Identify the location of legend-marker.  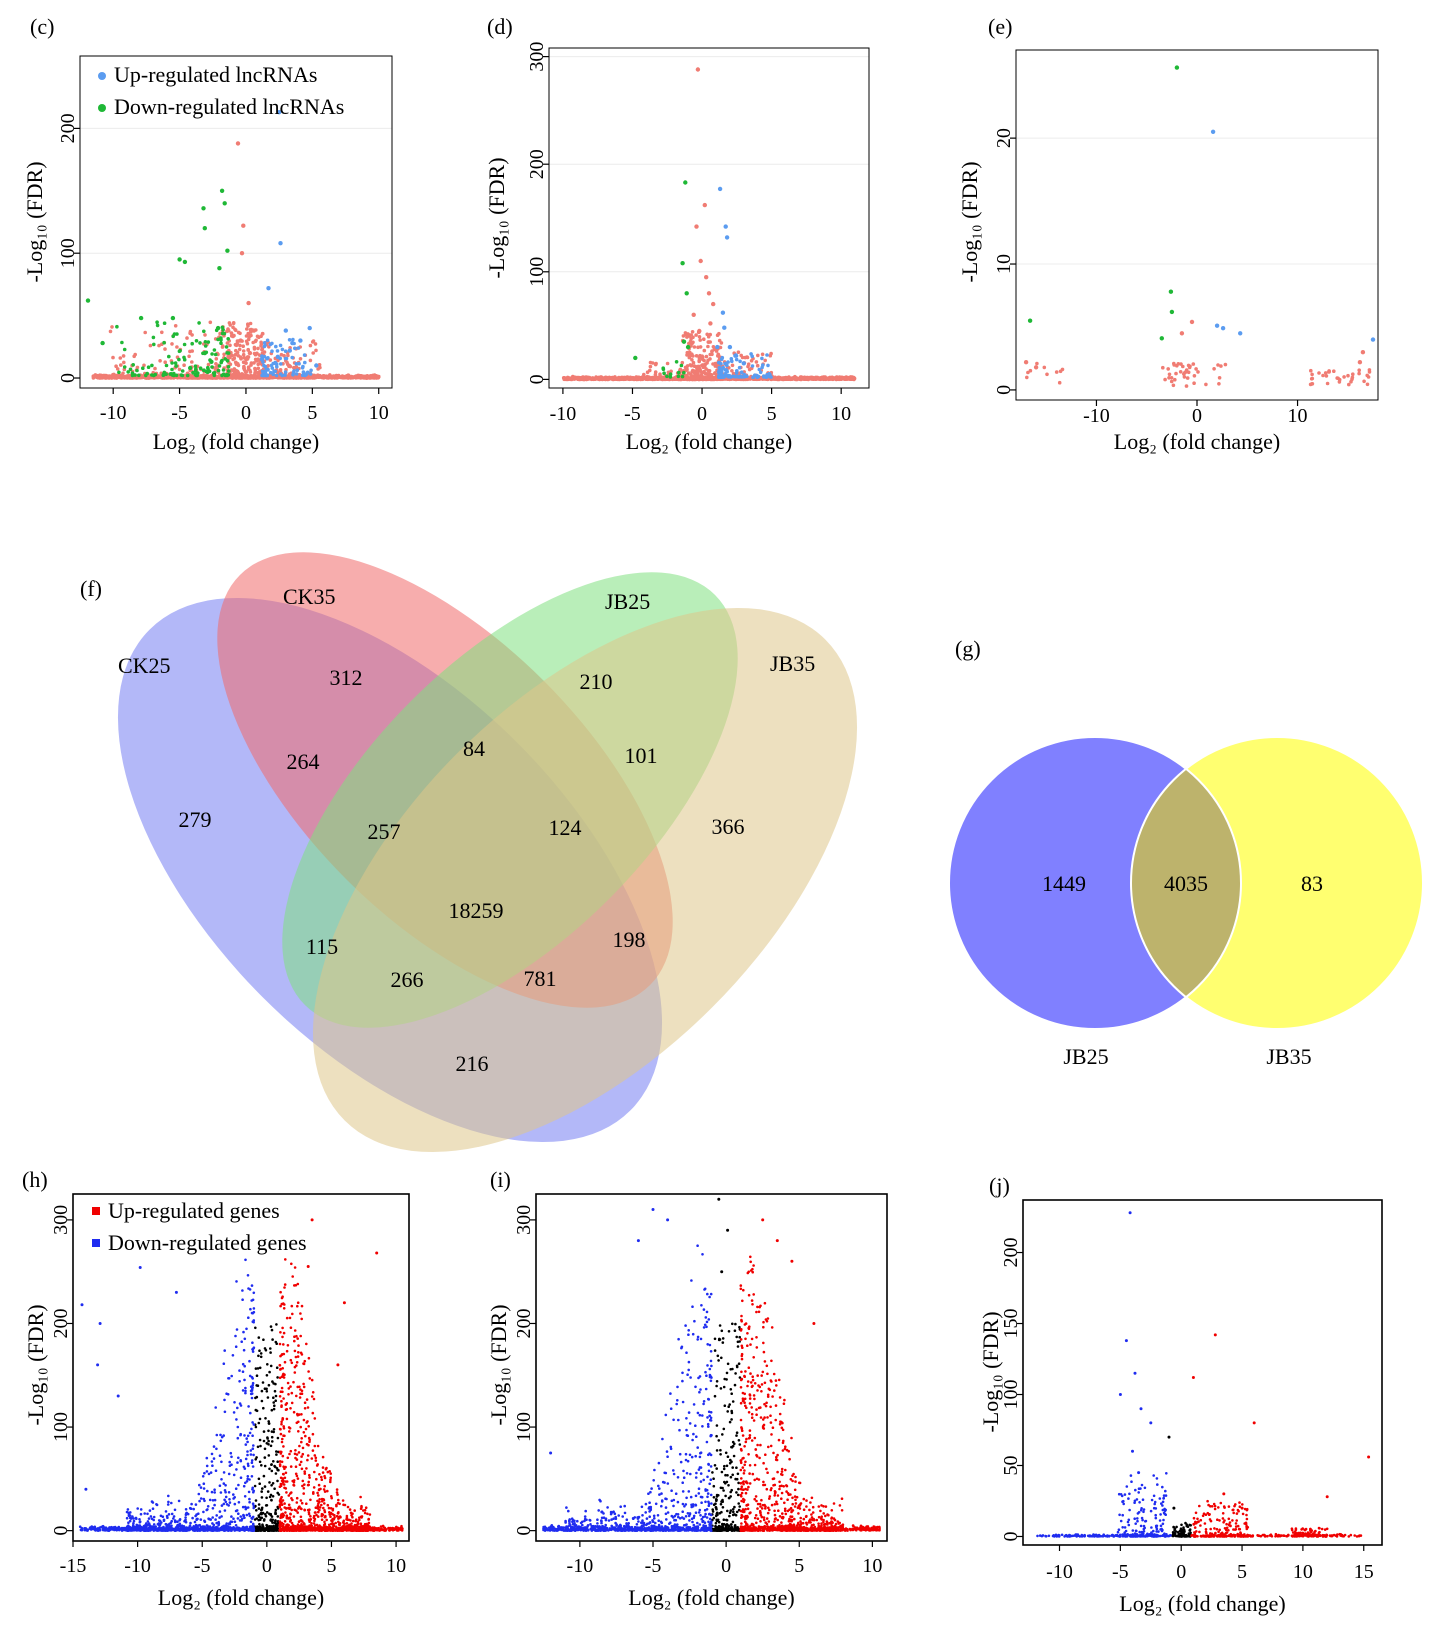
(102, 76).